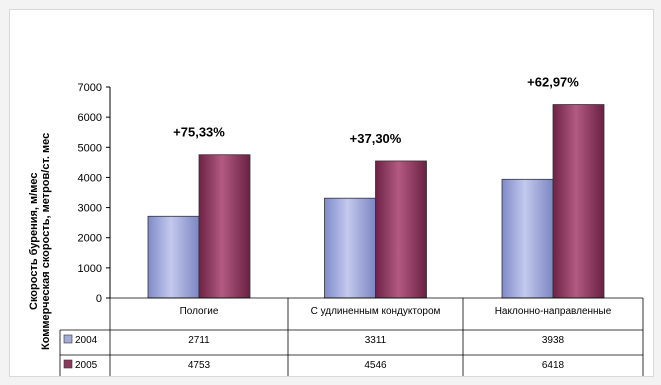 Image resolution: width=661 pixels, height=385 pixels. Describe the element at coordinates (90, 118) in the screenshot. I see `y-tick-label: 6000` at that location.